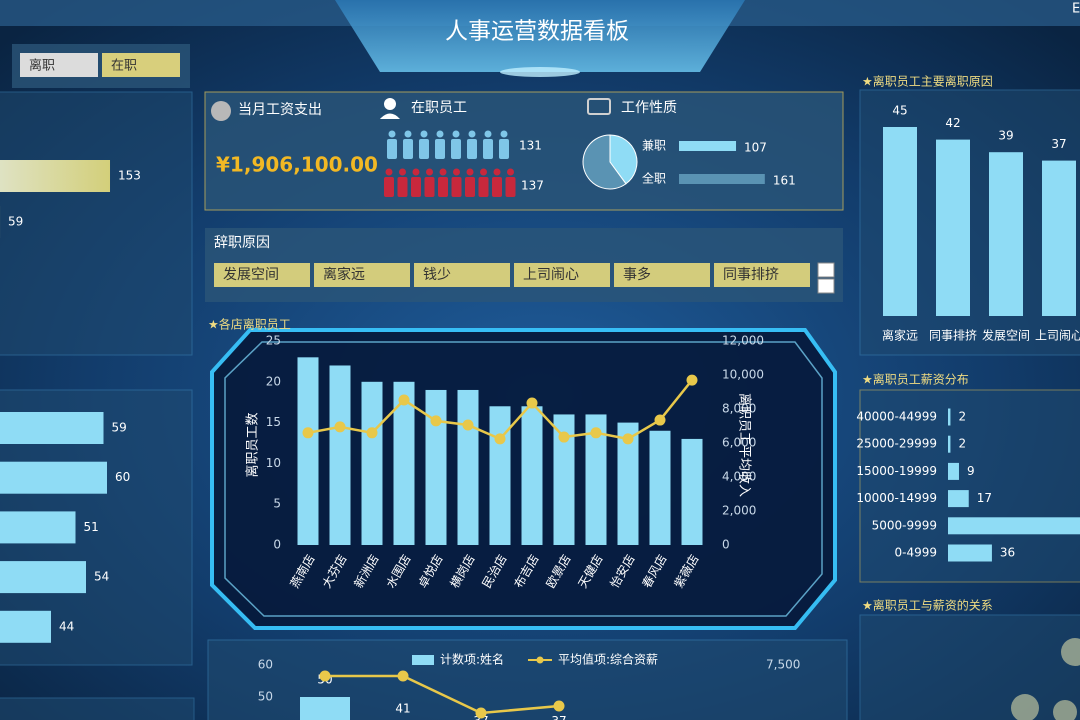 This screenshot has height=720, width=1080. Describe the element at coordinates (1076, 9) in the screenshot. I see `corner-text: E` at that location.